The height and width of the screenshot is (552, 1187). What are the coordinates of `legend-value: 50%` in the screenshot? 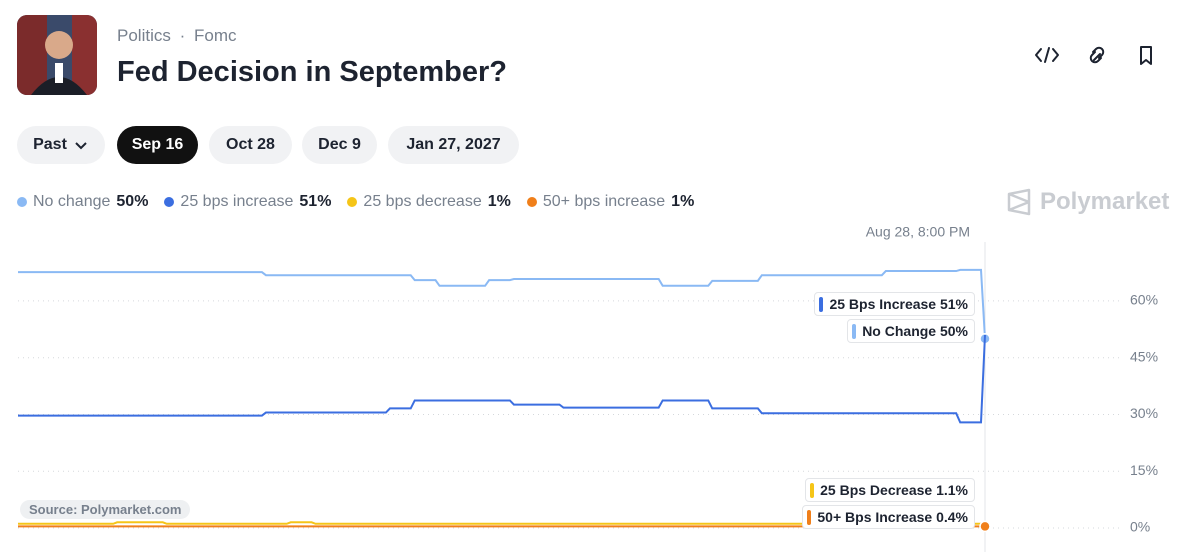 It's located at (132, 201).